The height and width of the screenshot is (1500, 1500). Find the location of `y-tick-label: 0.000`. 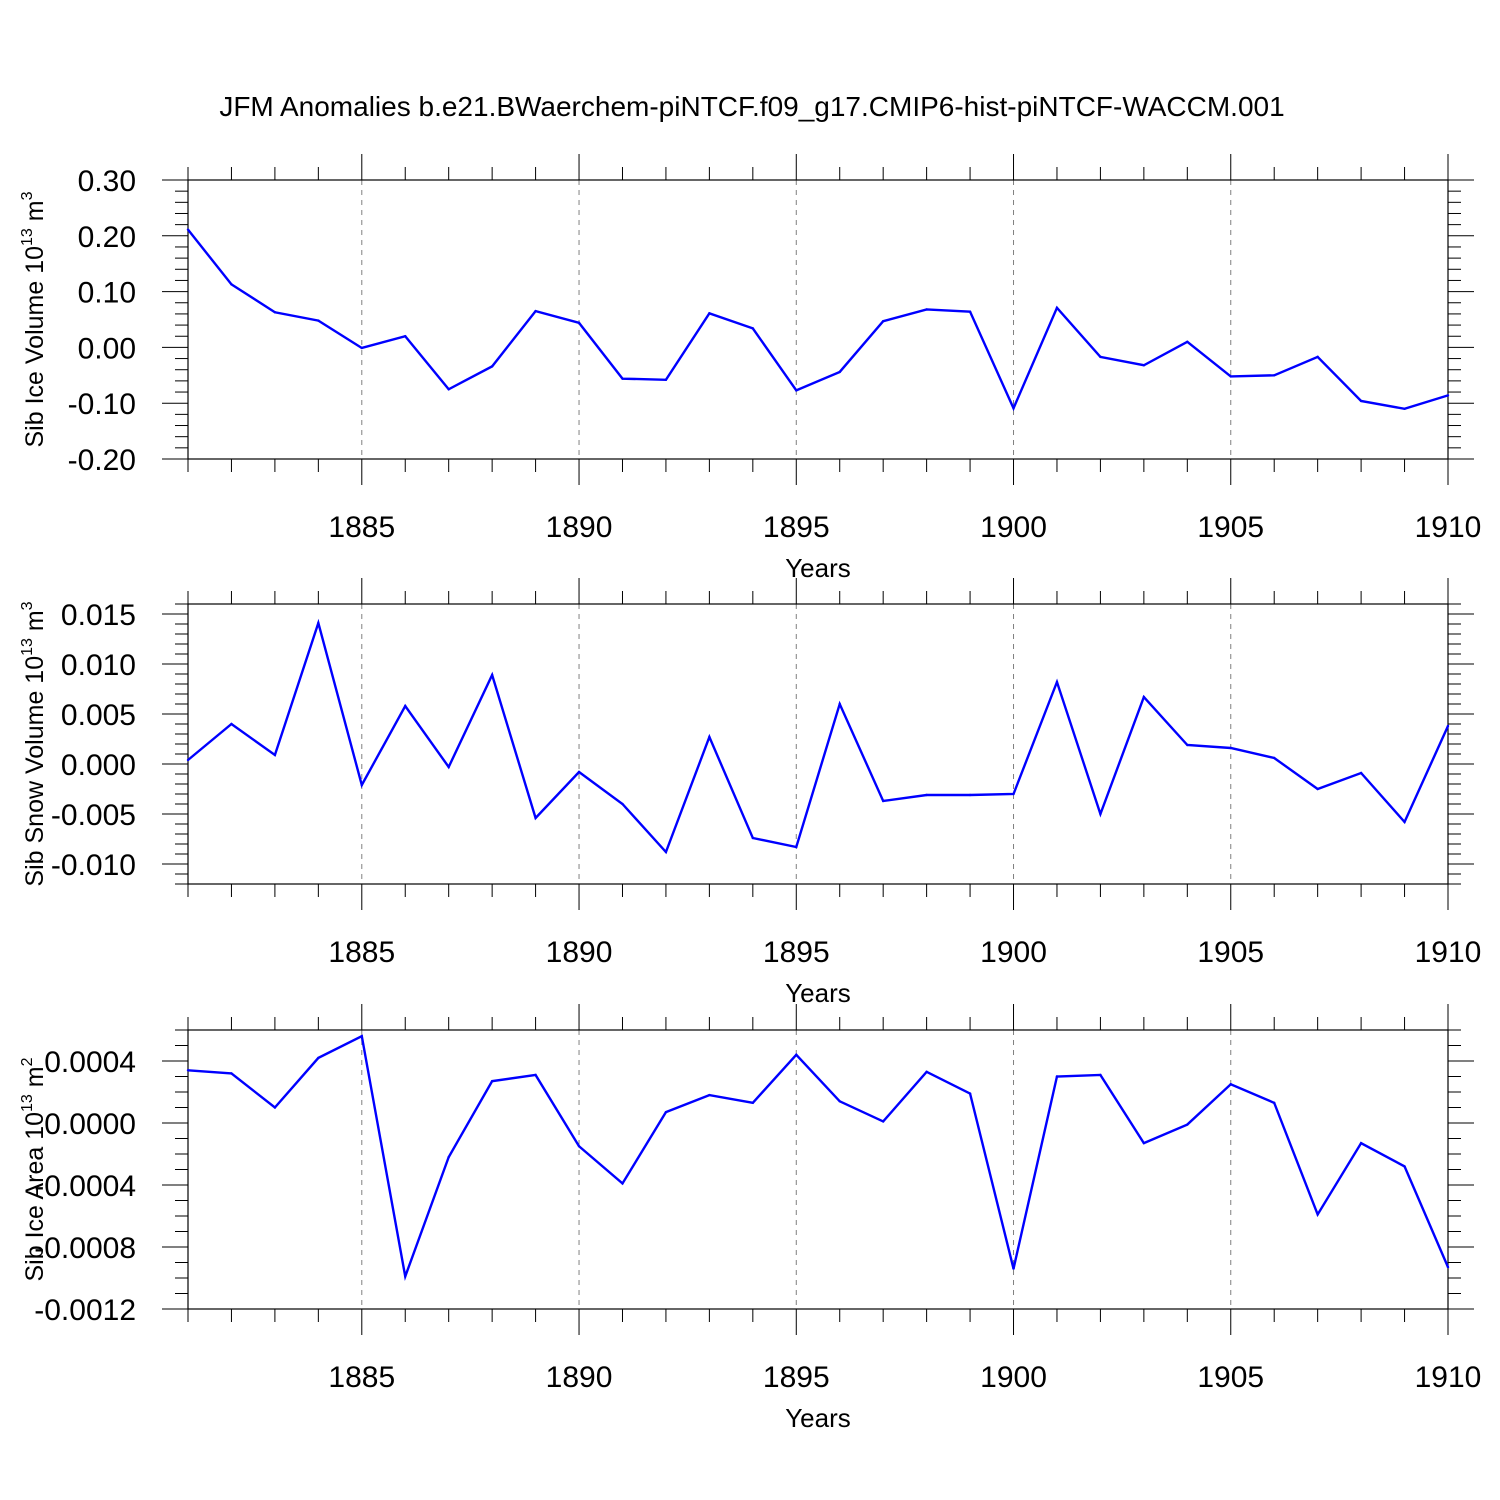

y-tick-label: 0.000 is located at coordinates (98, 765).